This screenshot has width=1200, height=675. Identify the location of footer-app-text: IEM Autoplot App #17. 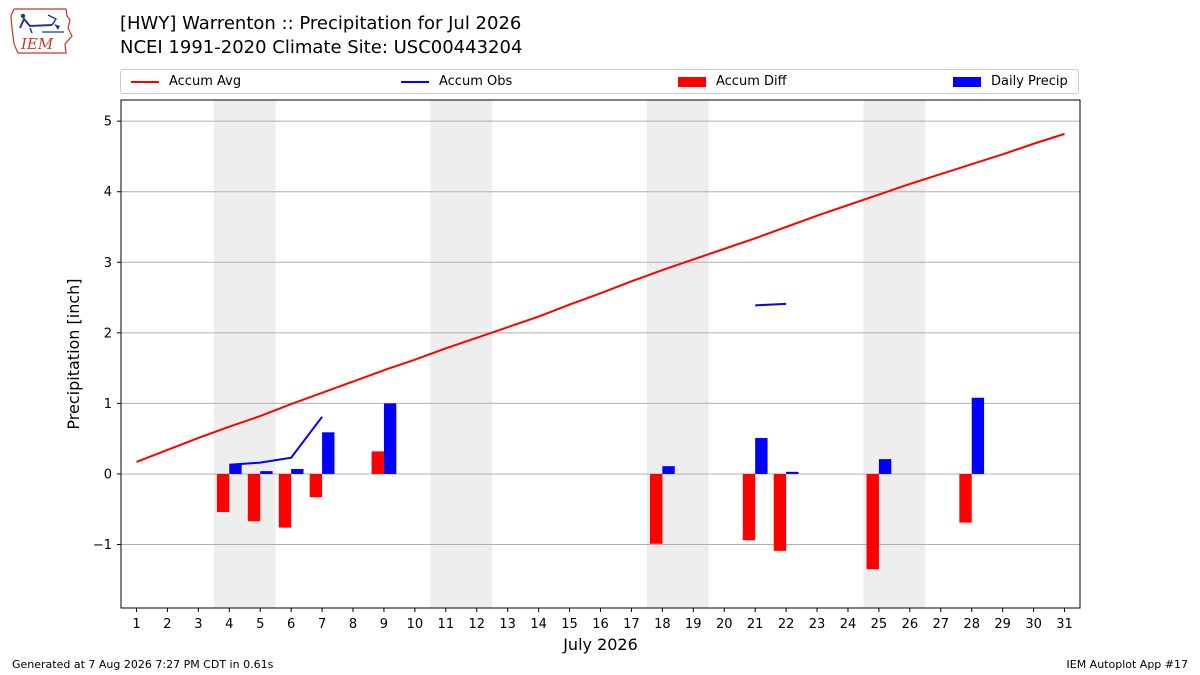
(1127, 664).